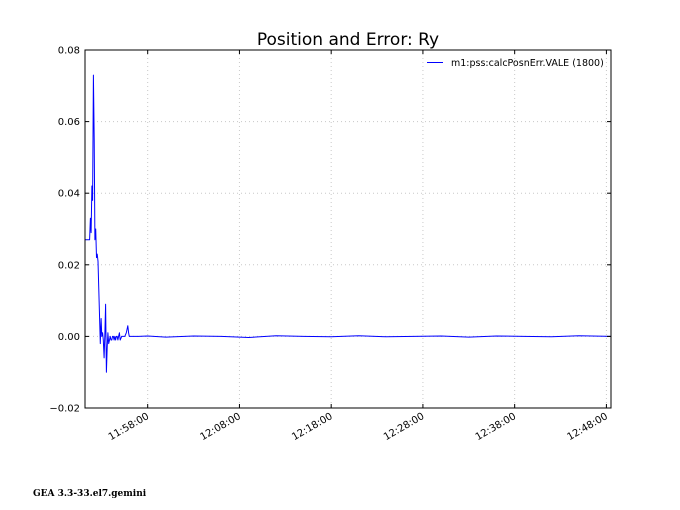 The image size is (680, 510). I want to click on y-tick-label: −0.02, so click(64, 409).